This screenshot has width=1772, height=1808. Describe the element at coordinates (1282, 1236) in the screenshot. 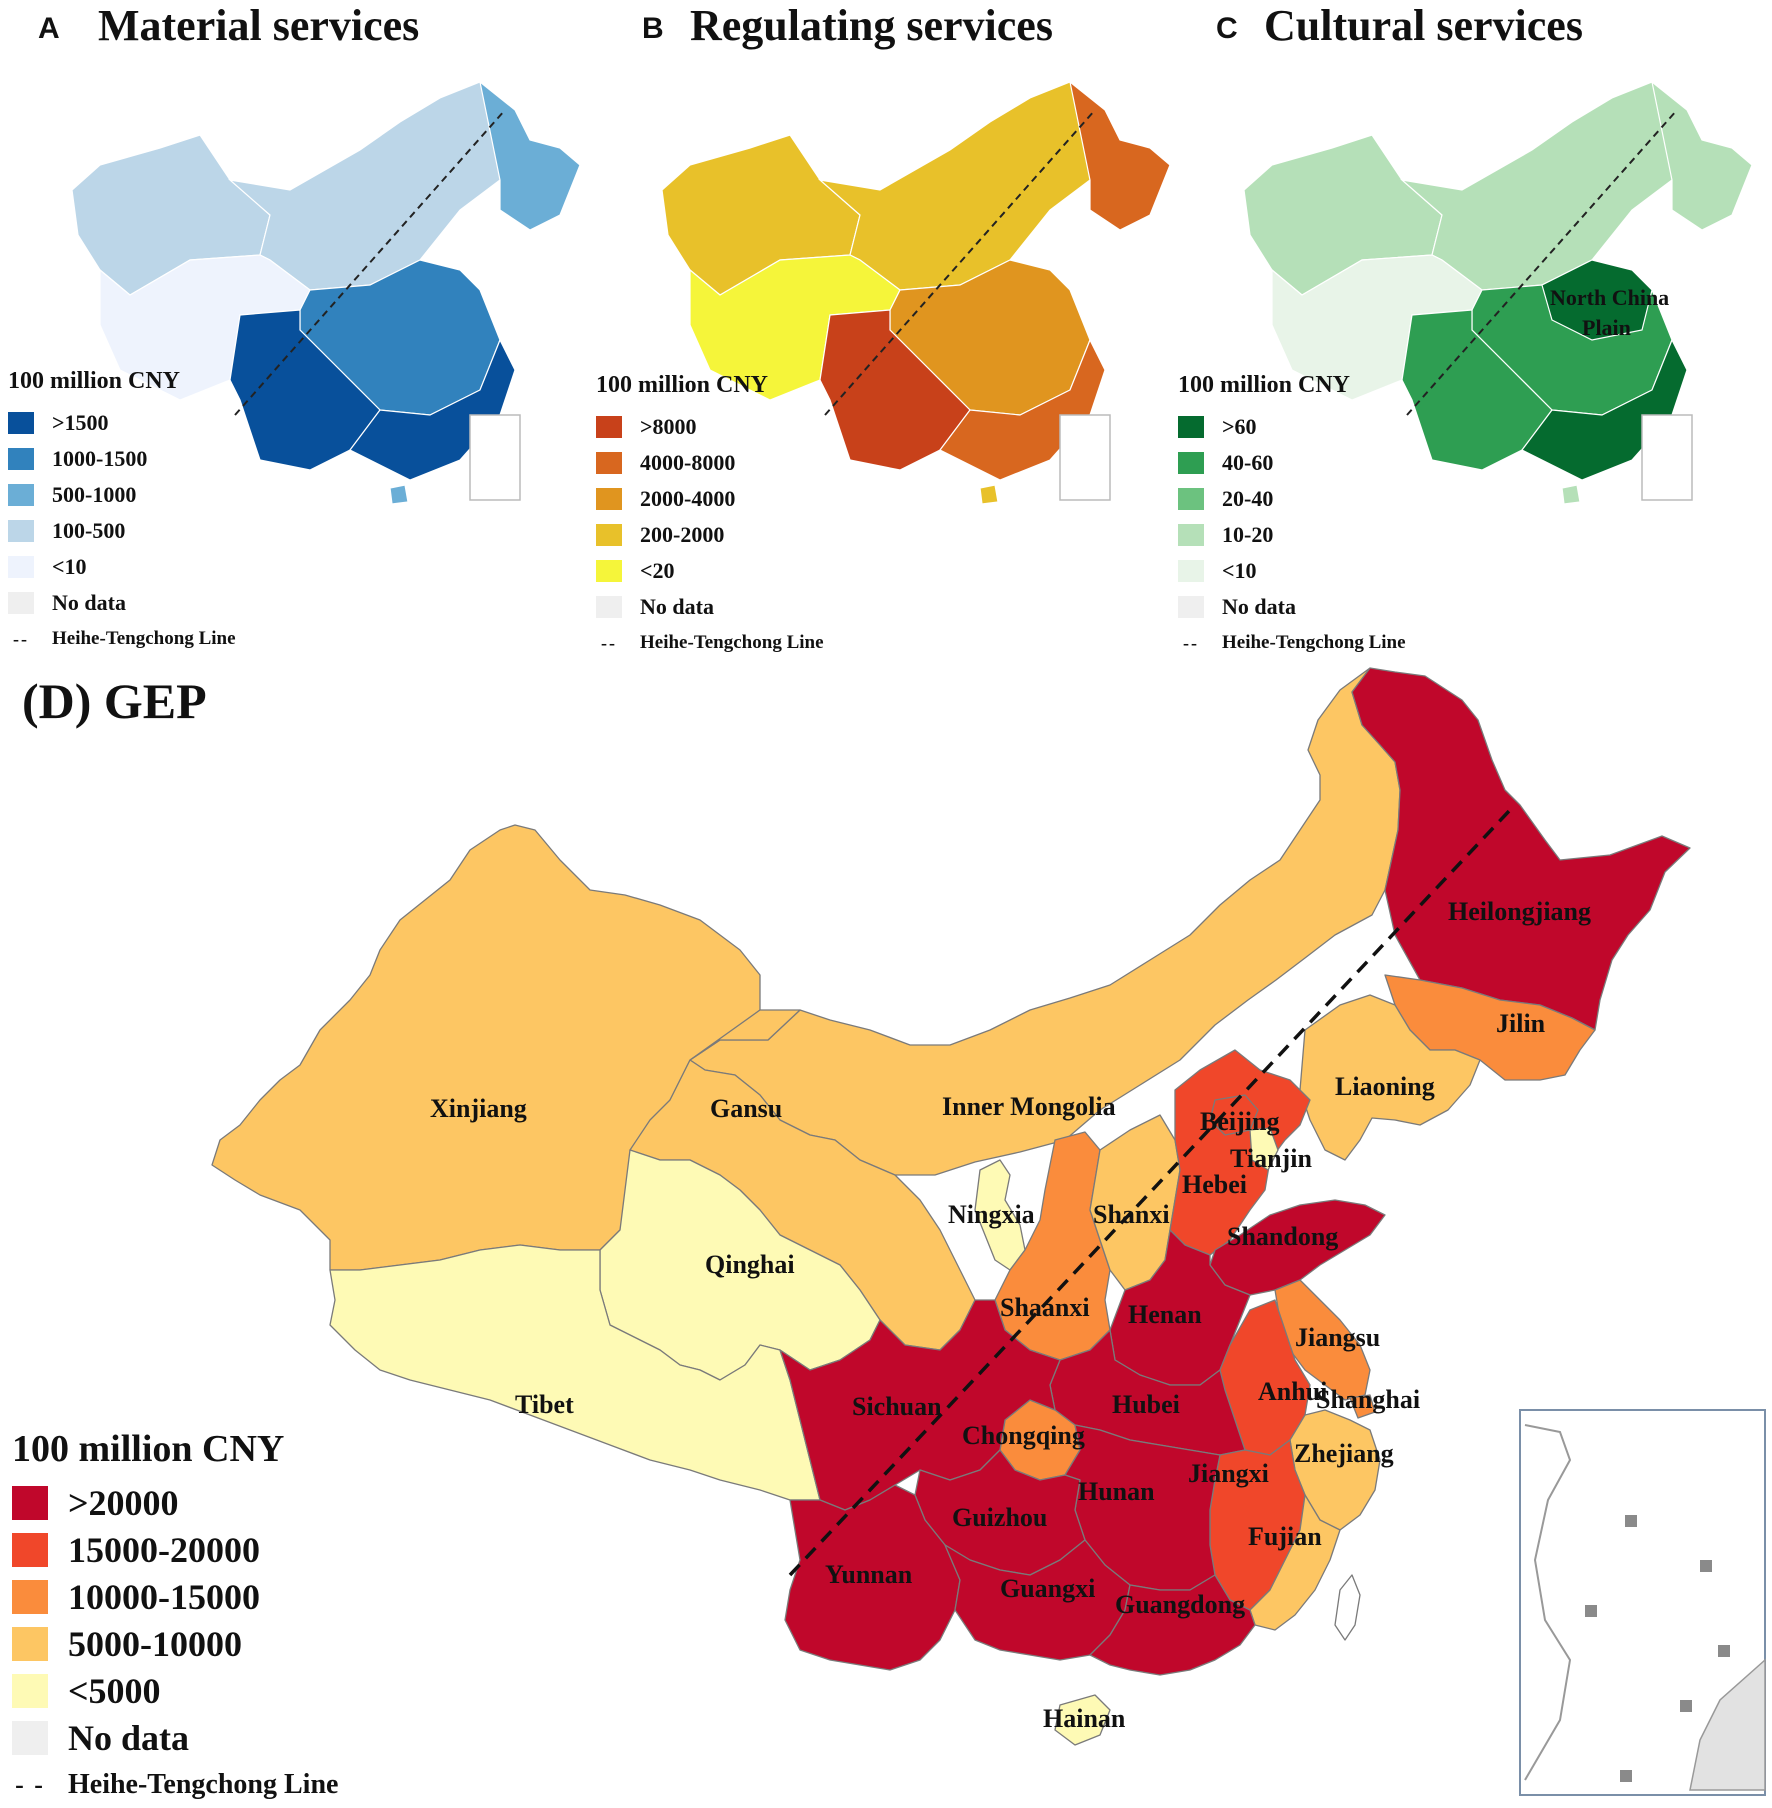

I see `province-label: Shandong` at that location.